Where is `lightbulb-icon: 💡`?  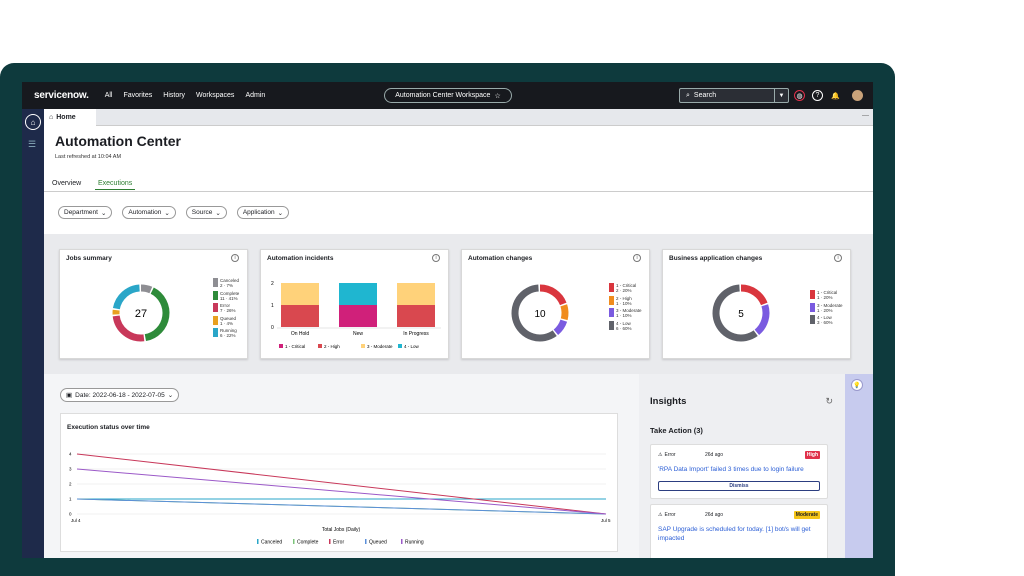 lightbulb-icon: 💡 is located at coordinates (857, 385).